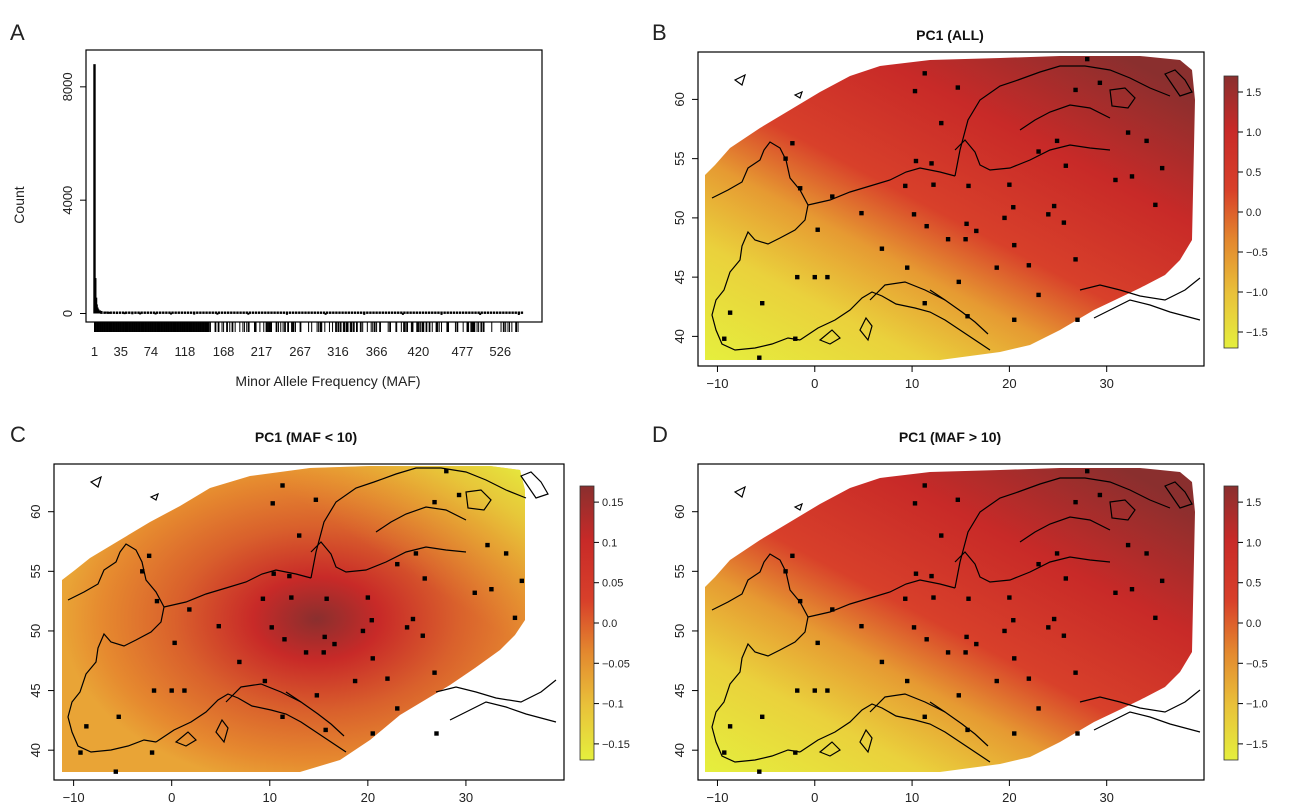  Describe the element at coordinates (94, 351) in the screenshot. I see `panel-a-x-tick-label: 1` at that location.